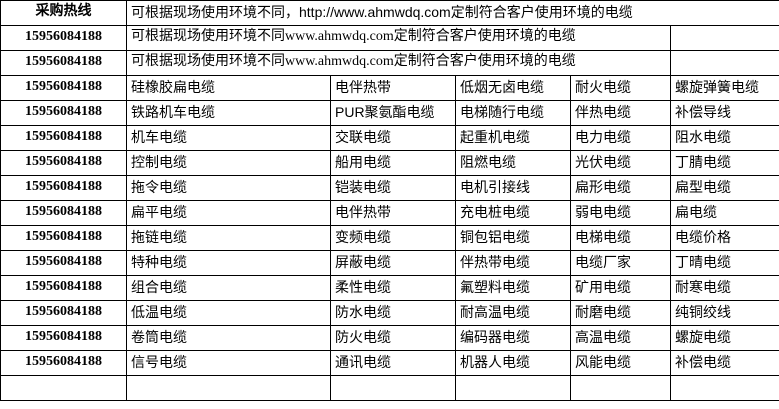  I want to click on product-cell: 屏蔽电缆, so click(393, 263).